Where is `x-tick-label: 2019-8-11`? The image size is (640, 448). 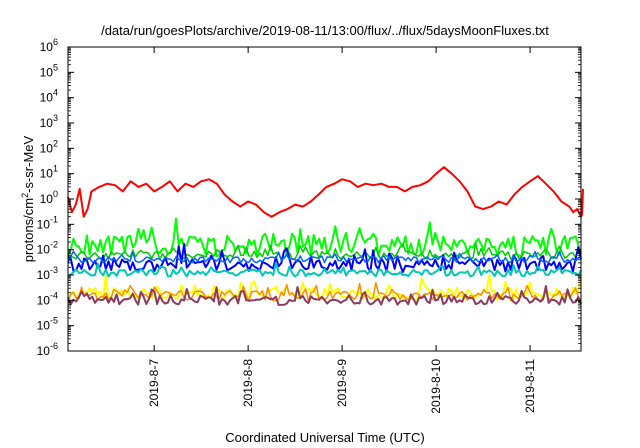 x-tick-label: 2019-8-11 is located at coordinates (530, 386).